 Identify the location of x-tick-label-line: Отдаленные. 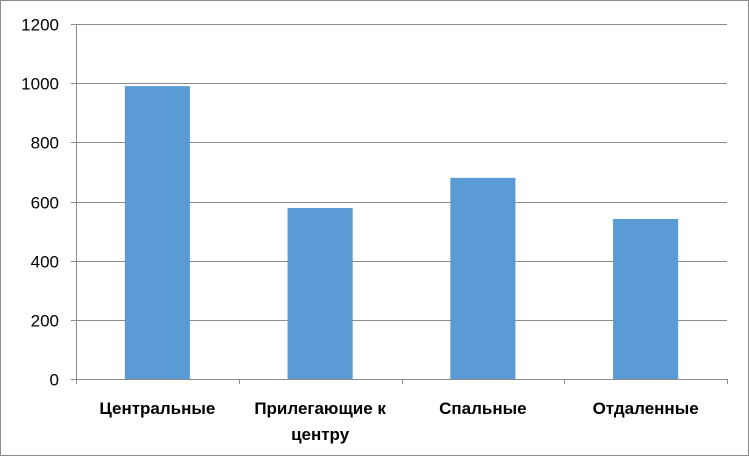
(646, 408).